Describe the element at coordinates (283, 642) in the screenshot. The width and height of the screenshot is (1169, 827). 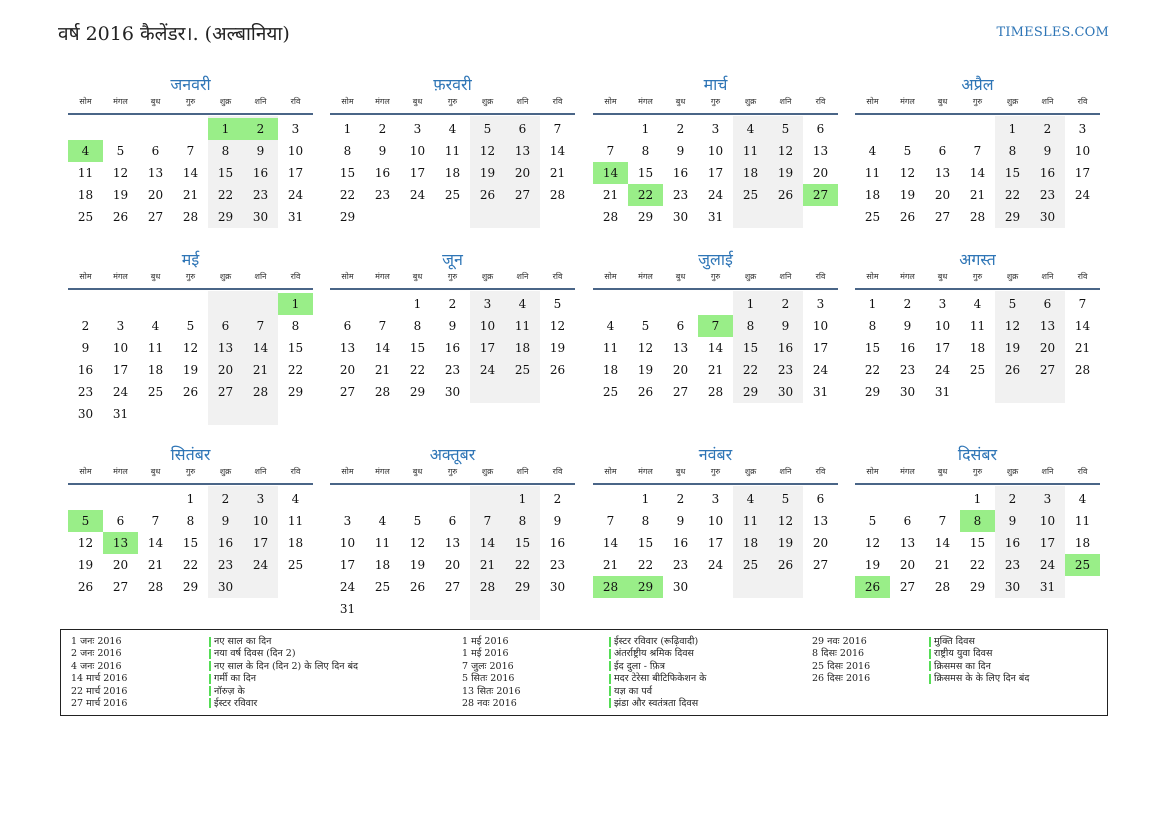
I see `legend-holiday-name: नए साल का दिन` at that location.